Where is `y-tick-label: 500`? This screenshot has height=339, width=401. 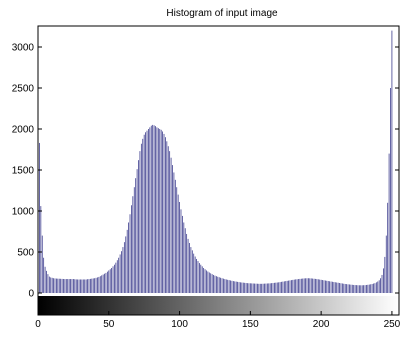 y-tick-label: 500 is located at coordinates (25, 253).